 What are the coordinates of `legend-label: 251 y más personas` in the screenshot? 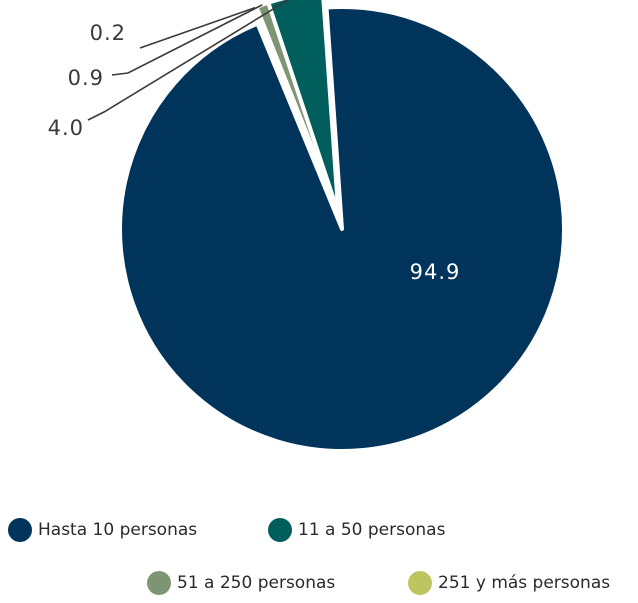 It's located at (524, 583).